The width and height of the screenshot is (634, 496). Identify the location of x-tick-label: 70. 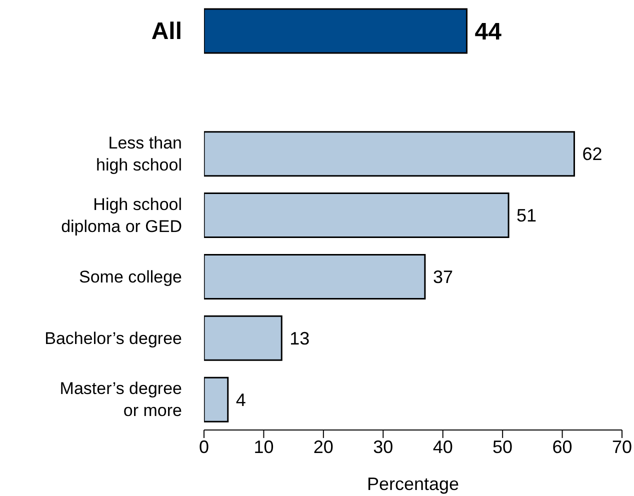
(622, 446).